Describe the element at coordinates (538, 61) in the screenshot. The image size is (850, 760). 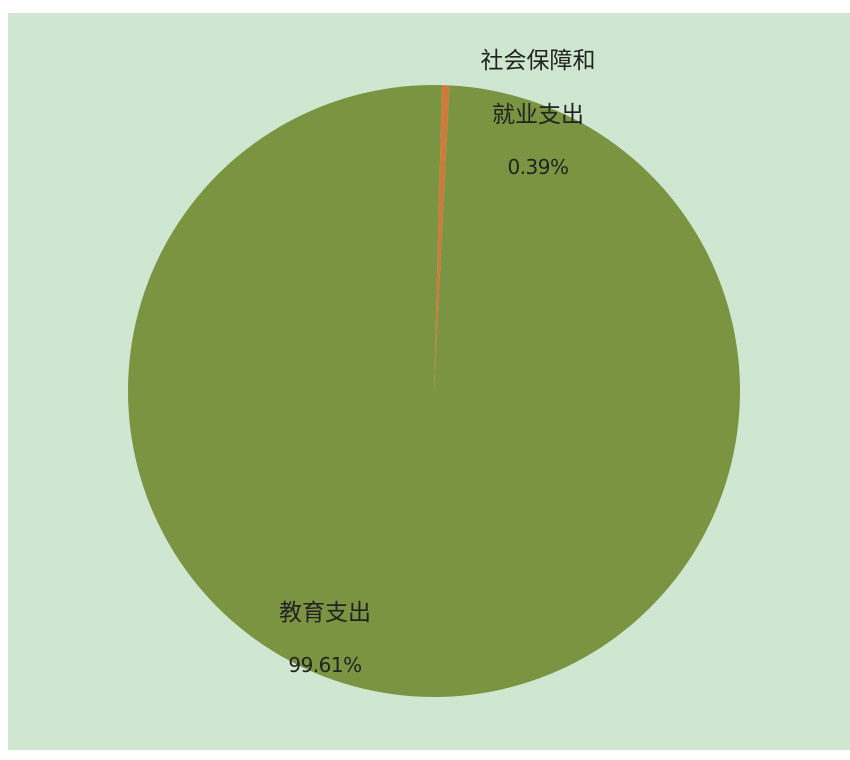
I see `slice-name-social-security-line-1: 社会保障和` at that location.